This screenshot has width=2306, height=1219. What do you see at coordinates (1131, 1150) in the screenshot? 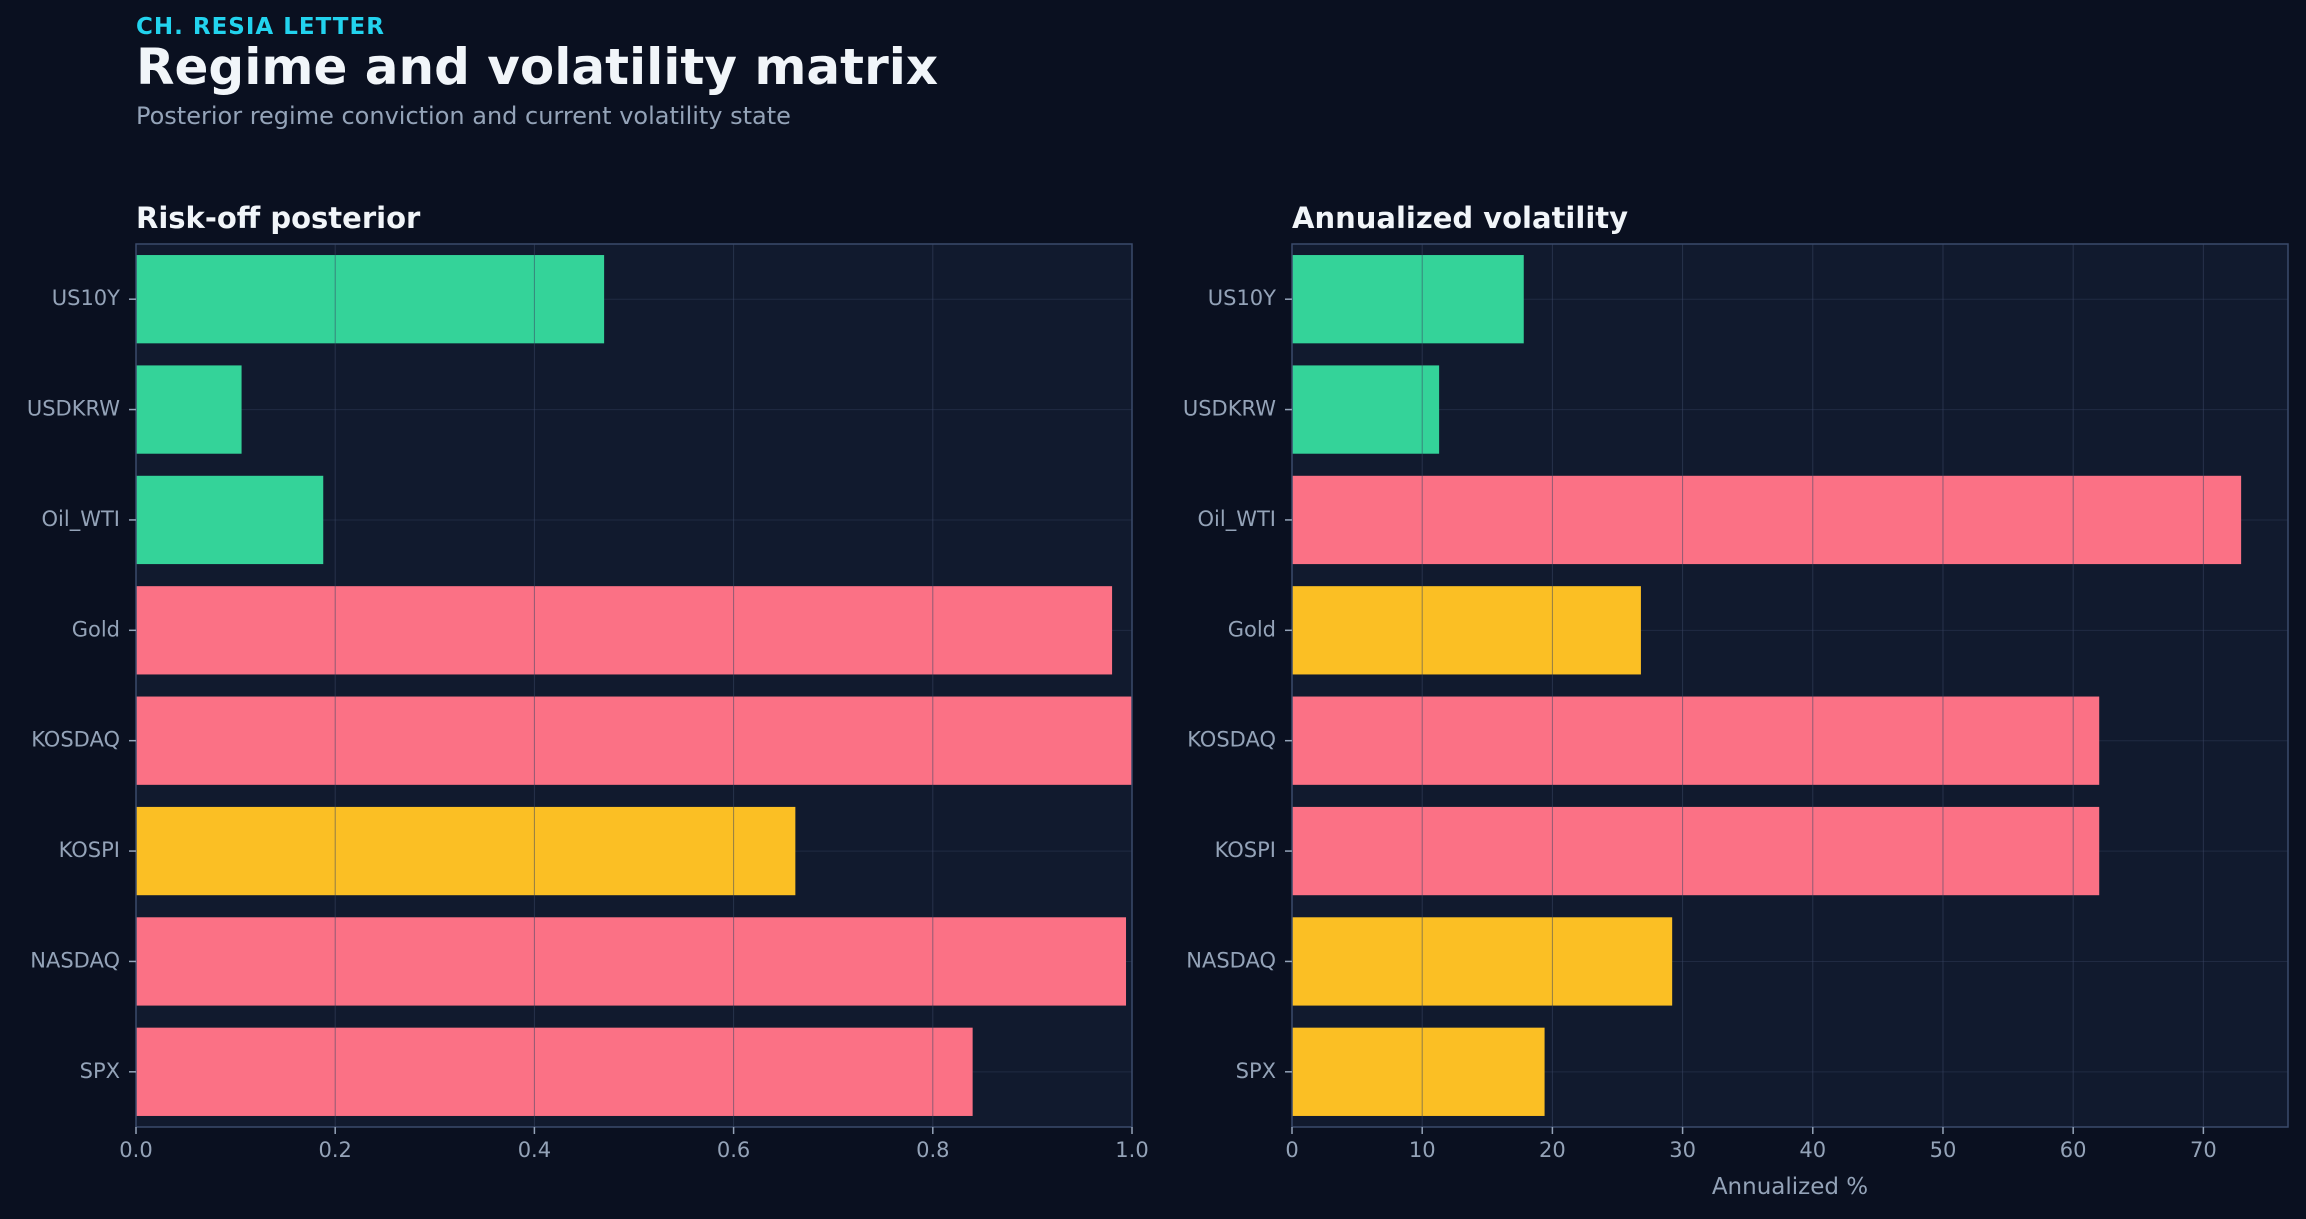
I see `posterior-xtick-label: 1.0` at bounding box center [1131, 1150].